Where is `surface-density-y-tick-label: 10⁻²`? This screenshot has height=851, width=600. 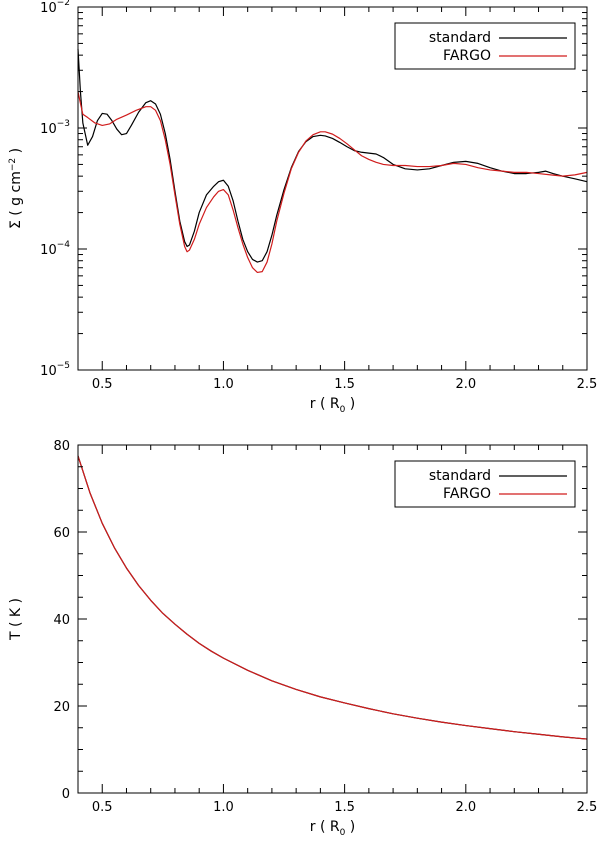 surface-density-y-tick-label: 10⁻² is located at coordinates (55, 8).